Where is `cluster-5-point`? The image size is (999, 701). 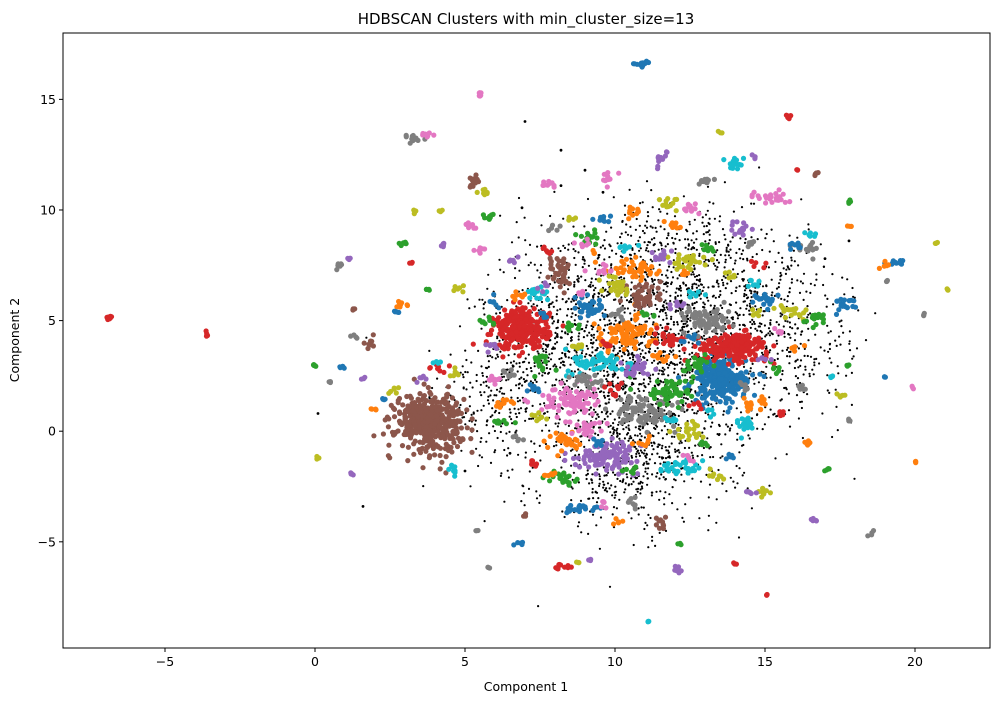
cluster-5-point is located at coordinates (628, 400).